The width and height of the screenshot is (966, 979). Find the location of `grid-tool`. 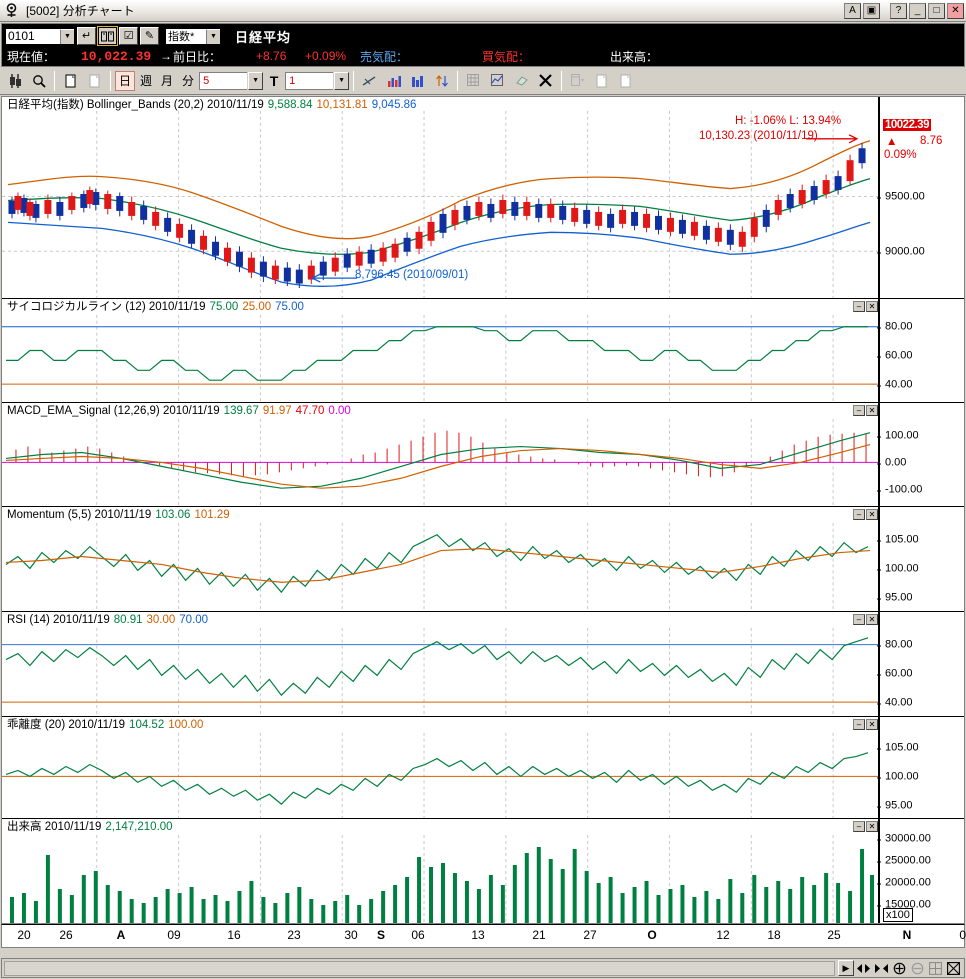

grid-tool is located at coordinates (474, 80).